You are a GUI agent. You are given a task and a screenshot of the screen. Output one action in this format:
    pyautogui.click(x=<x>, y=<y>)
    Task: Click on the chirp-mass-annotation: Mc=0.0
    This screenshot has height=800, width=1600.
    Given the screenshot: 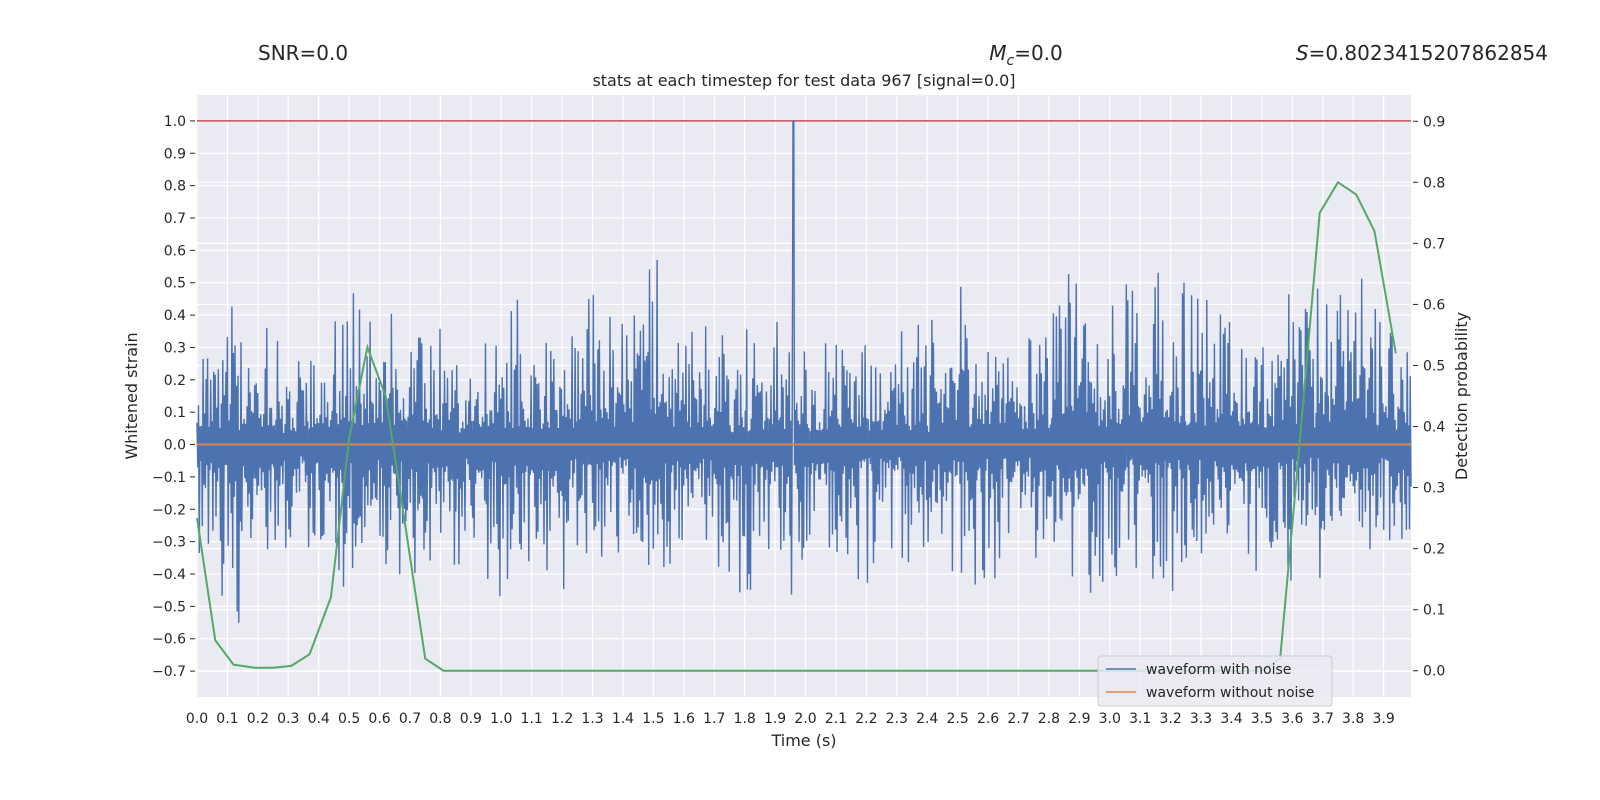 What is the action you would take?
    pyautogui.click(x=1026, y=55)
    